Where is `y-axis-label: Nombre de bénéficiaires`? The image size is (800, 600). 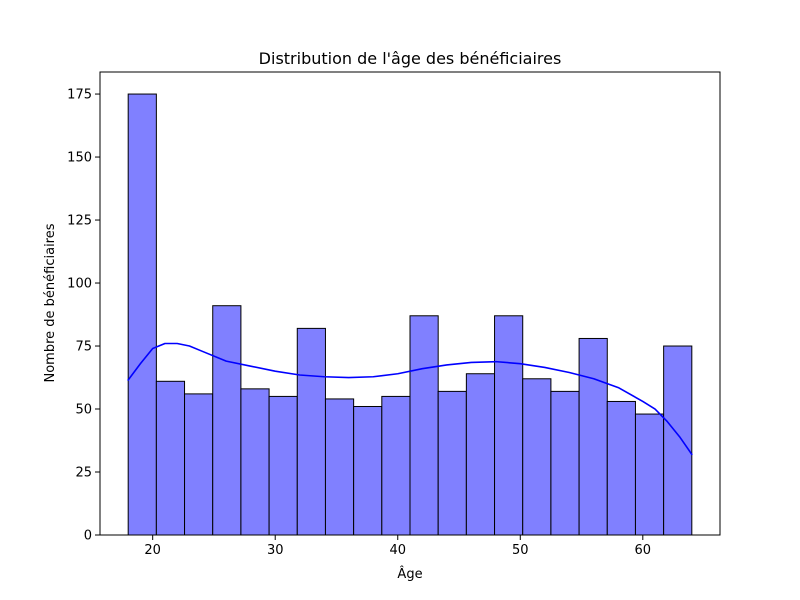 y-axis-label: Nombre de bénéficiaires is located at coordinates (50, 302).